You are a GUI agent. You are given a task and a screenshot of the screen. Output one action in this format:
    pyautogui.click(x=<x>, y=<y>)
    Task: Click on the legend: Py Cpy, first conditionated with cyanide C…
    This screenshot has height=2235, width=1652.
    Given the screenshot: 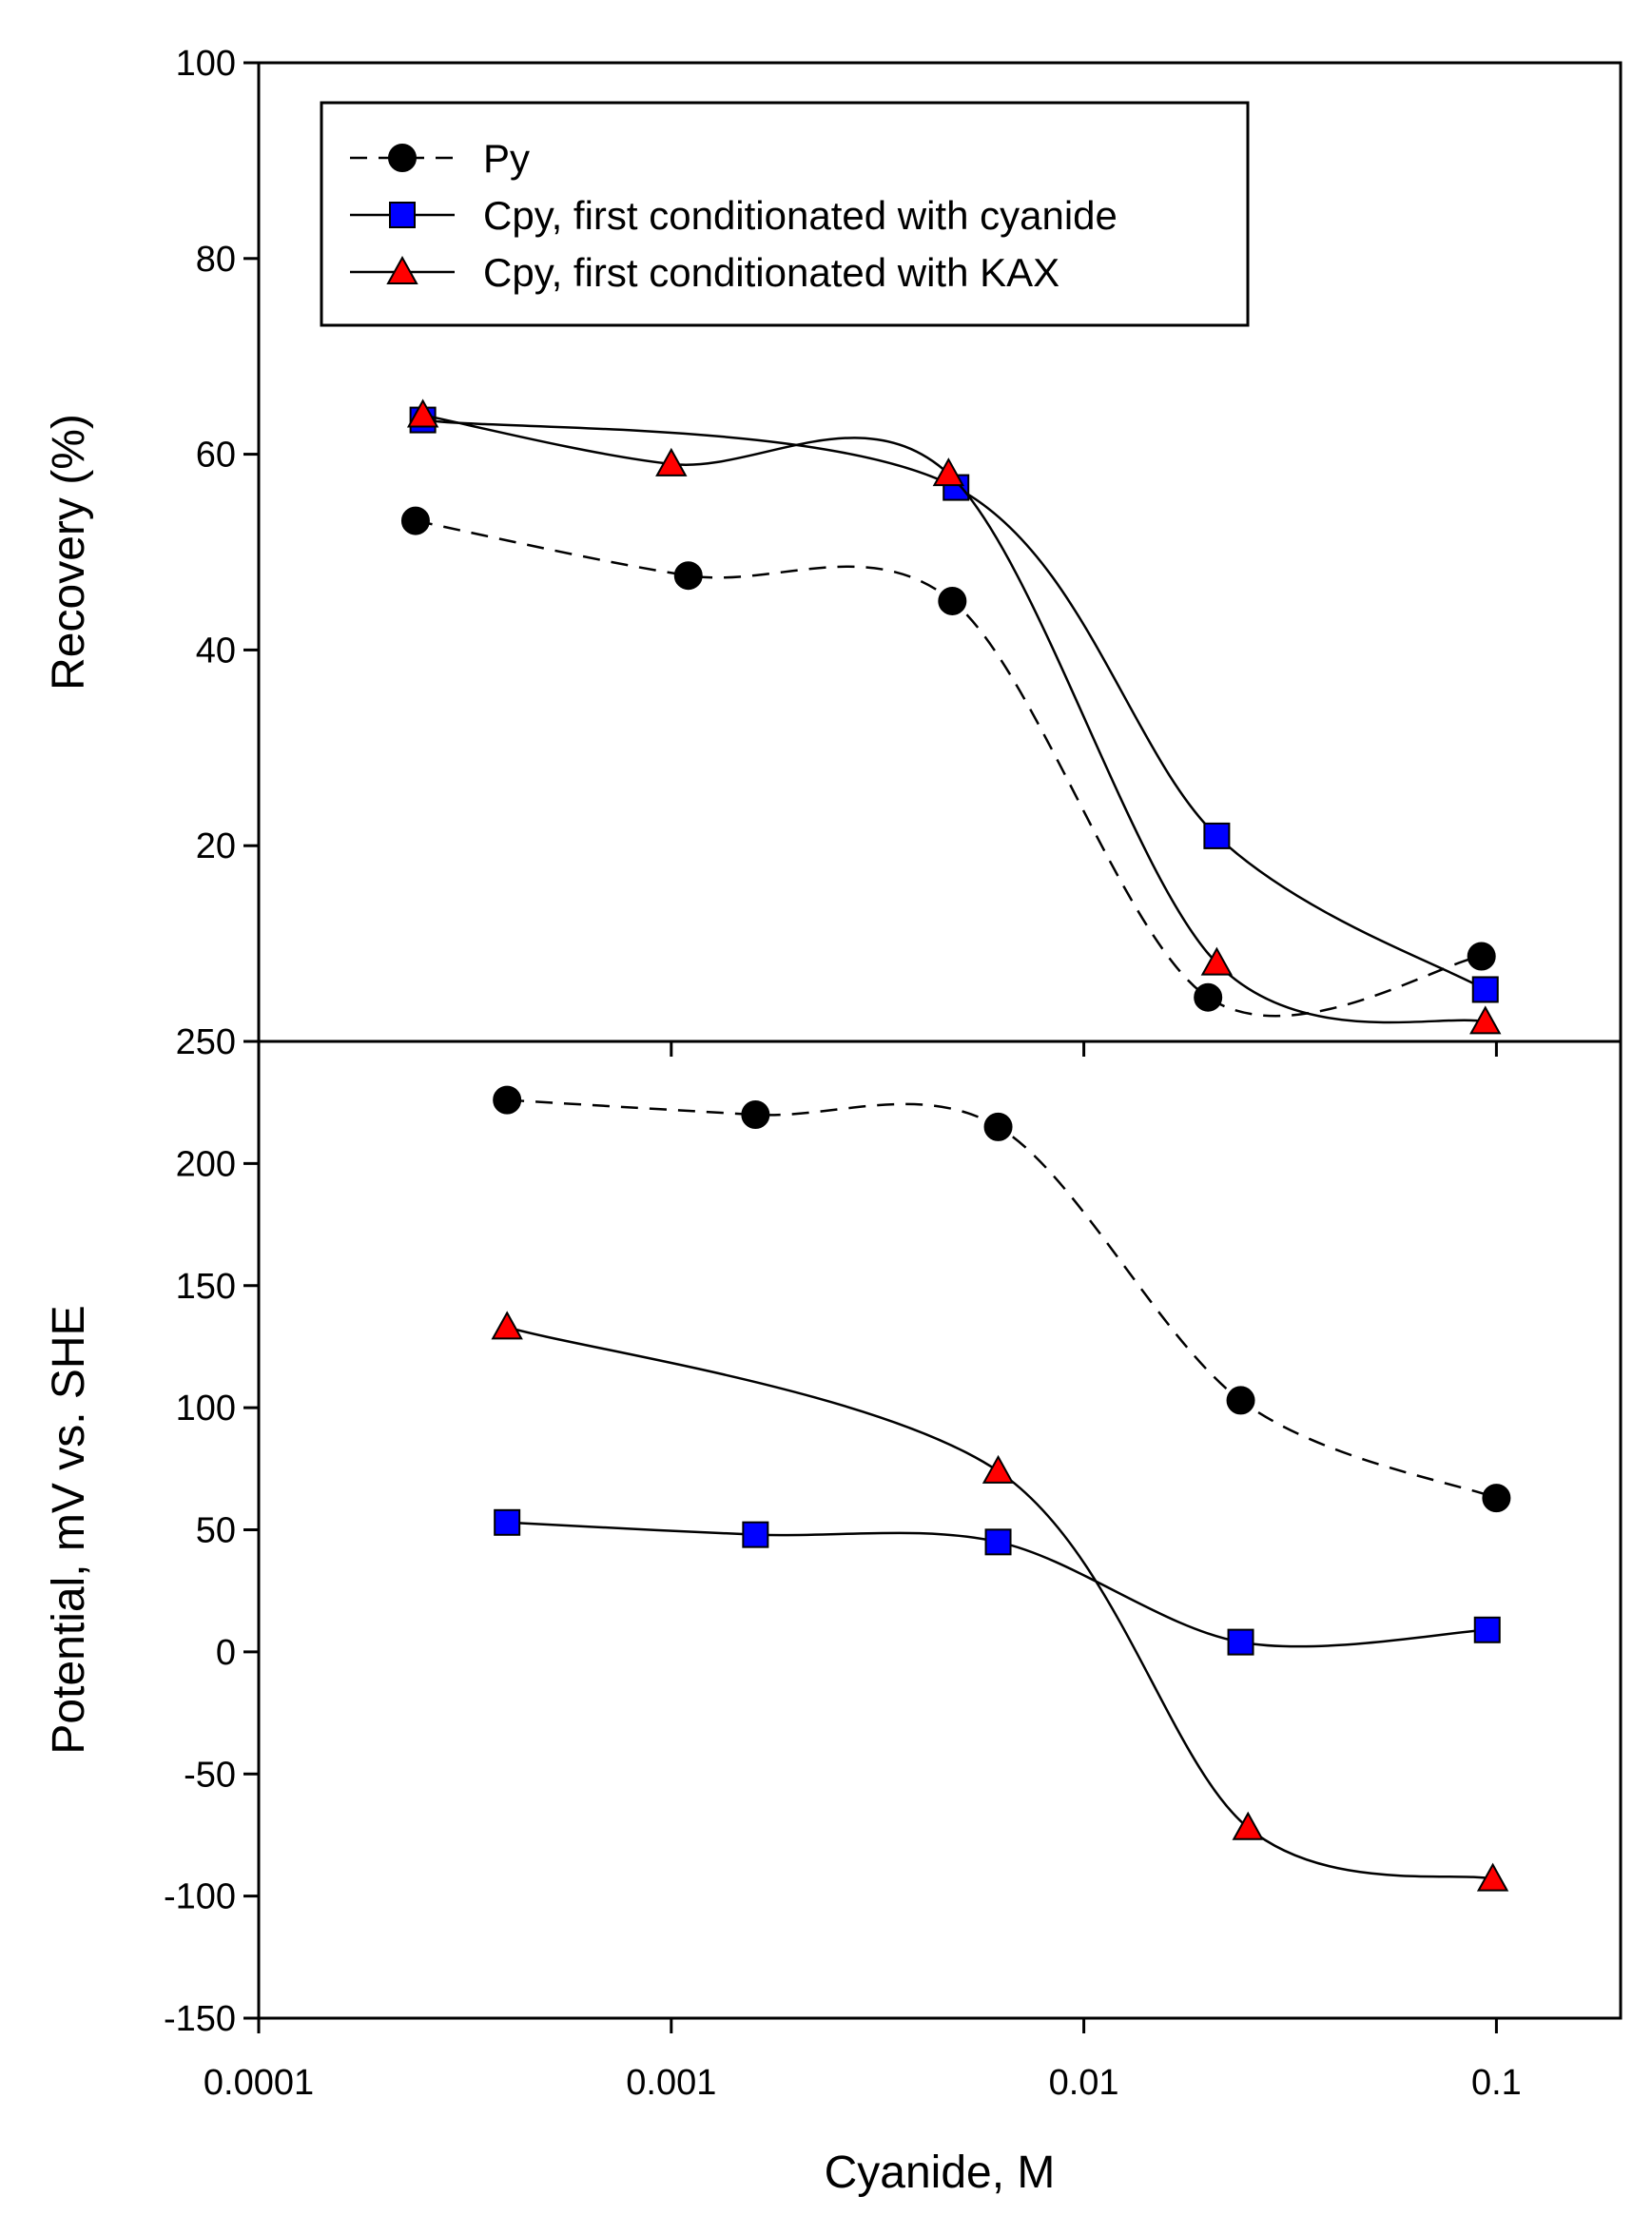 What is the action you would take?
    pyautogui.click(x=785, y=214)
    